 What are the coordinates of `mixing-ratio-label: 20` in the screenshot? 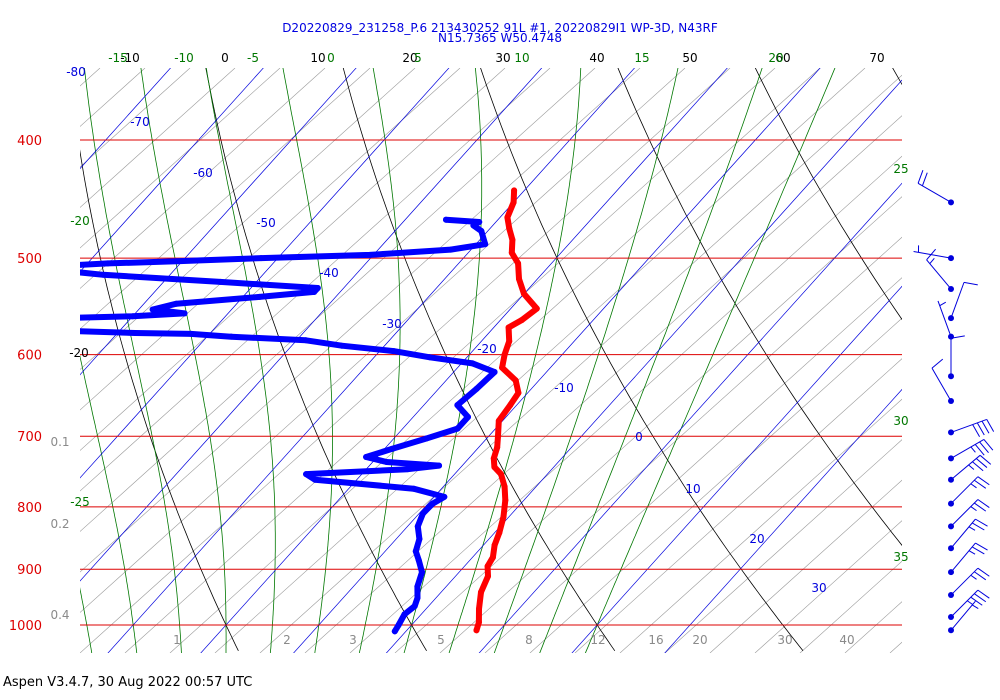 It's located at (699, 640).